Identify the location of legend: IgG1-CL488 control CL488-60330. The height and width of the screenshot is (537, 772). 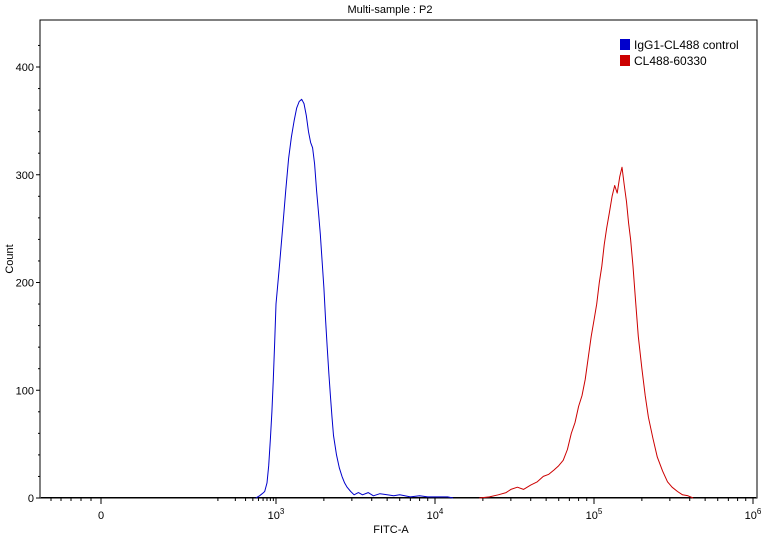
(679, 53).